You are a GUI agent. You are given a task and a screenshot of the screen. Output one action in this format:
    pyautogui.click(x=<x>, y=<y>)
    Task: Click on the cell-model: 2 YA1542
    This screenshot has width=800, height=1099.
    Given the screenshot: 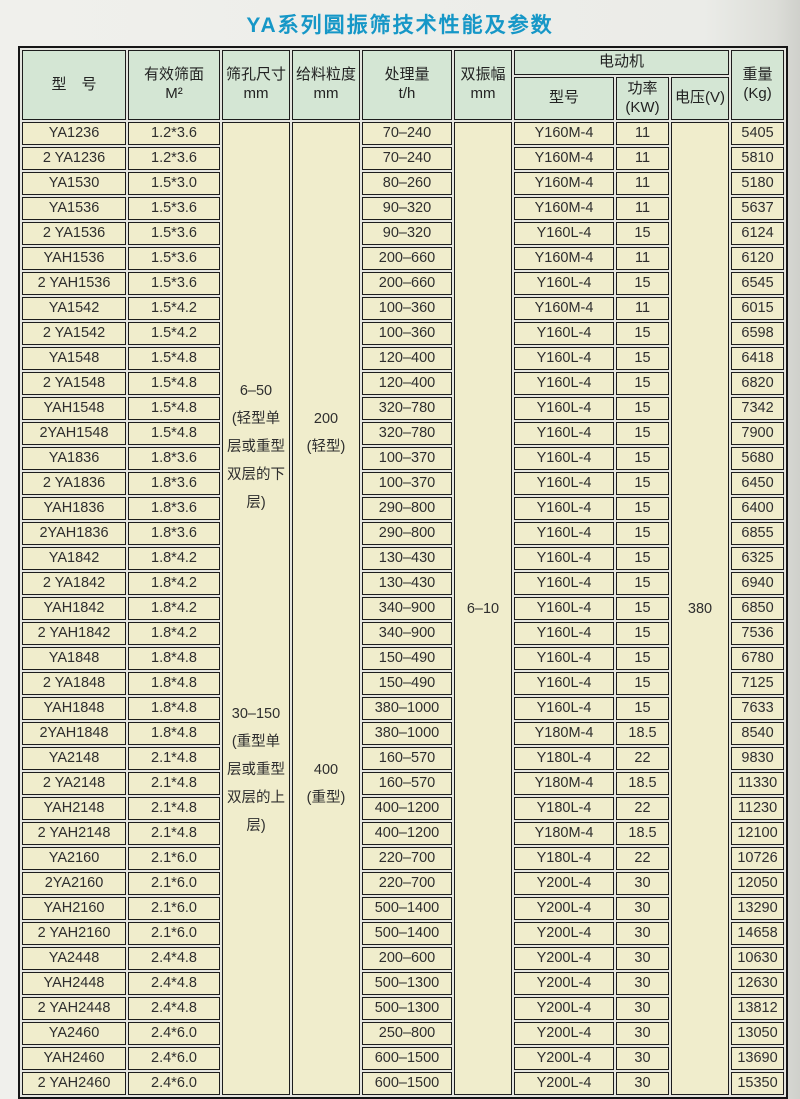 What is the action you would take?
    pyautogui.click(x=74, y=334)
    